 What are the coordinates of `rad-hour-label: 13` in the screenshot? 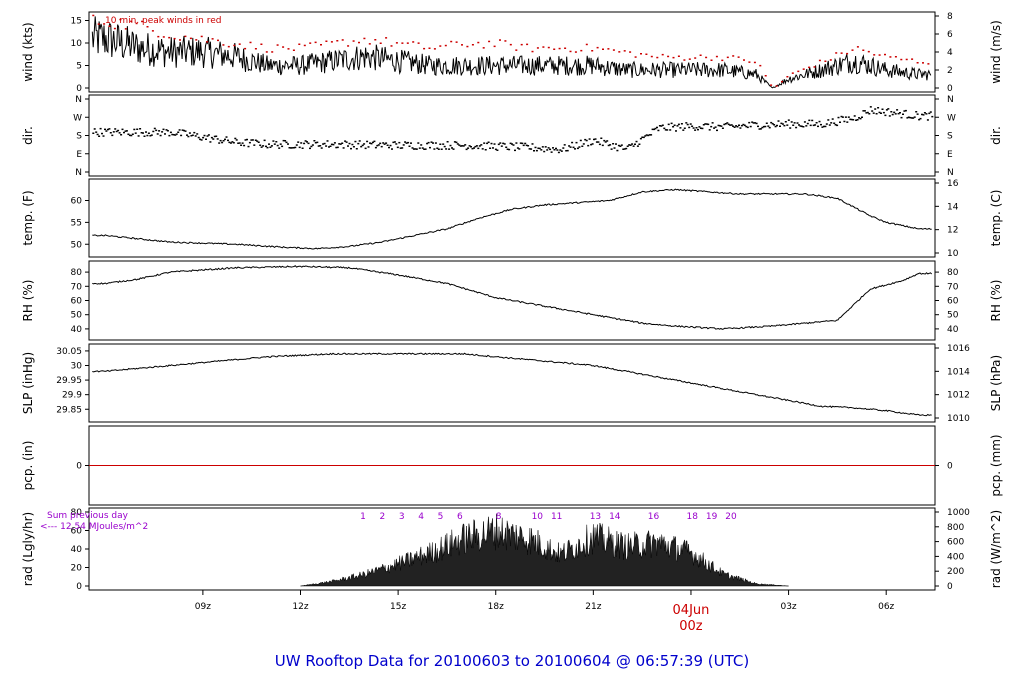 It's located at (595, 517).